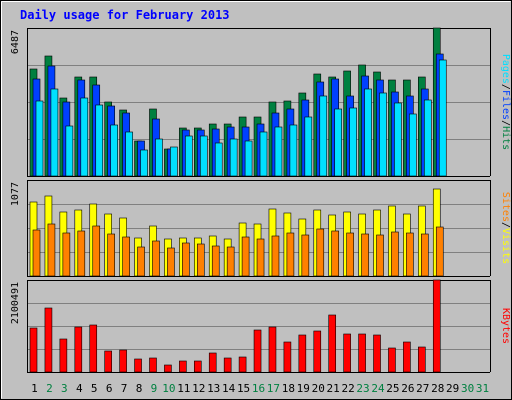  Describe the element at coordinates (213, 388) in the screenshot. I see `x-tick-day-13: 13` at that location.